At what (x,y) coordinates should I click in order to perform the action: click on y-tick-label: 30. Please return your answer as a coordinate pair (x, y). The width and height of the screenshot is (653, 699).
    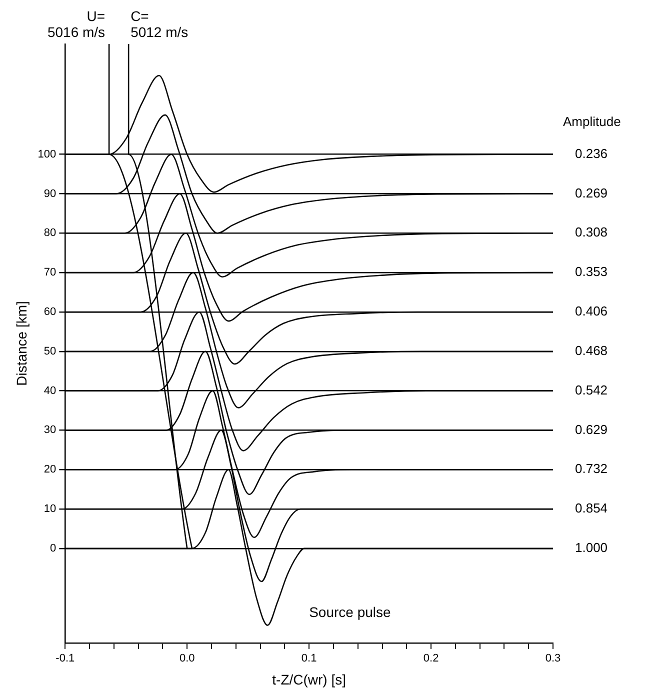
    Looking at the image, I should click on (50, 430).